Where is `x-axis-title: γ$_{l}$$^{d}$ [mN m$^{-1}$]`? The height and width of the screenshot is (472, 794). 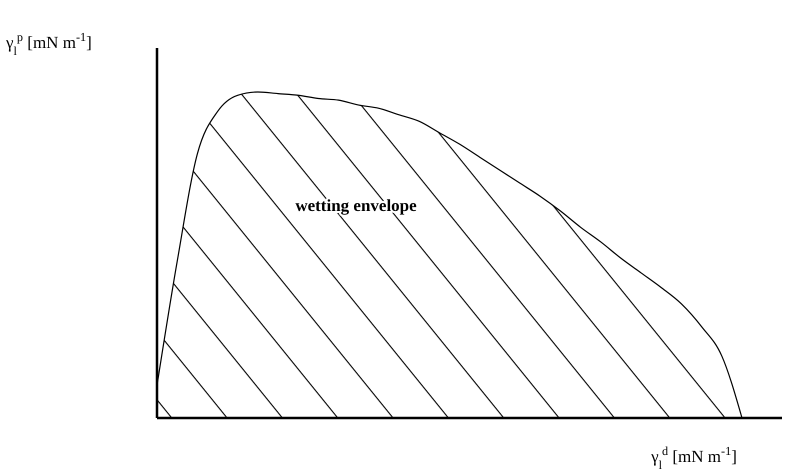
x-axis-title: γ$_{l}$$^{d}$ [mN m$^{-1}$] is located at coordinates (693, 458).